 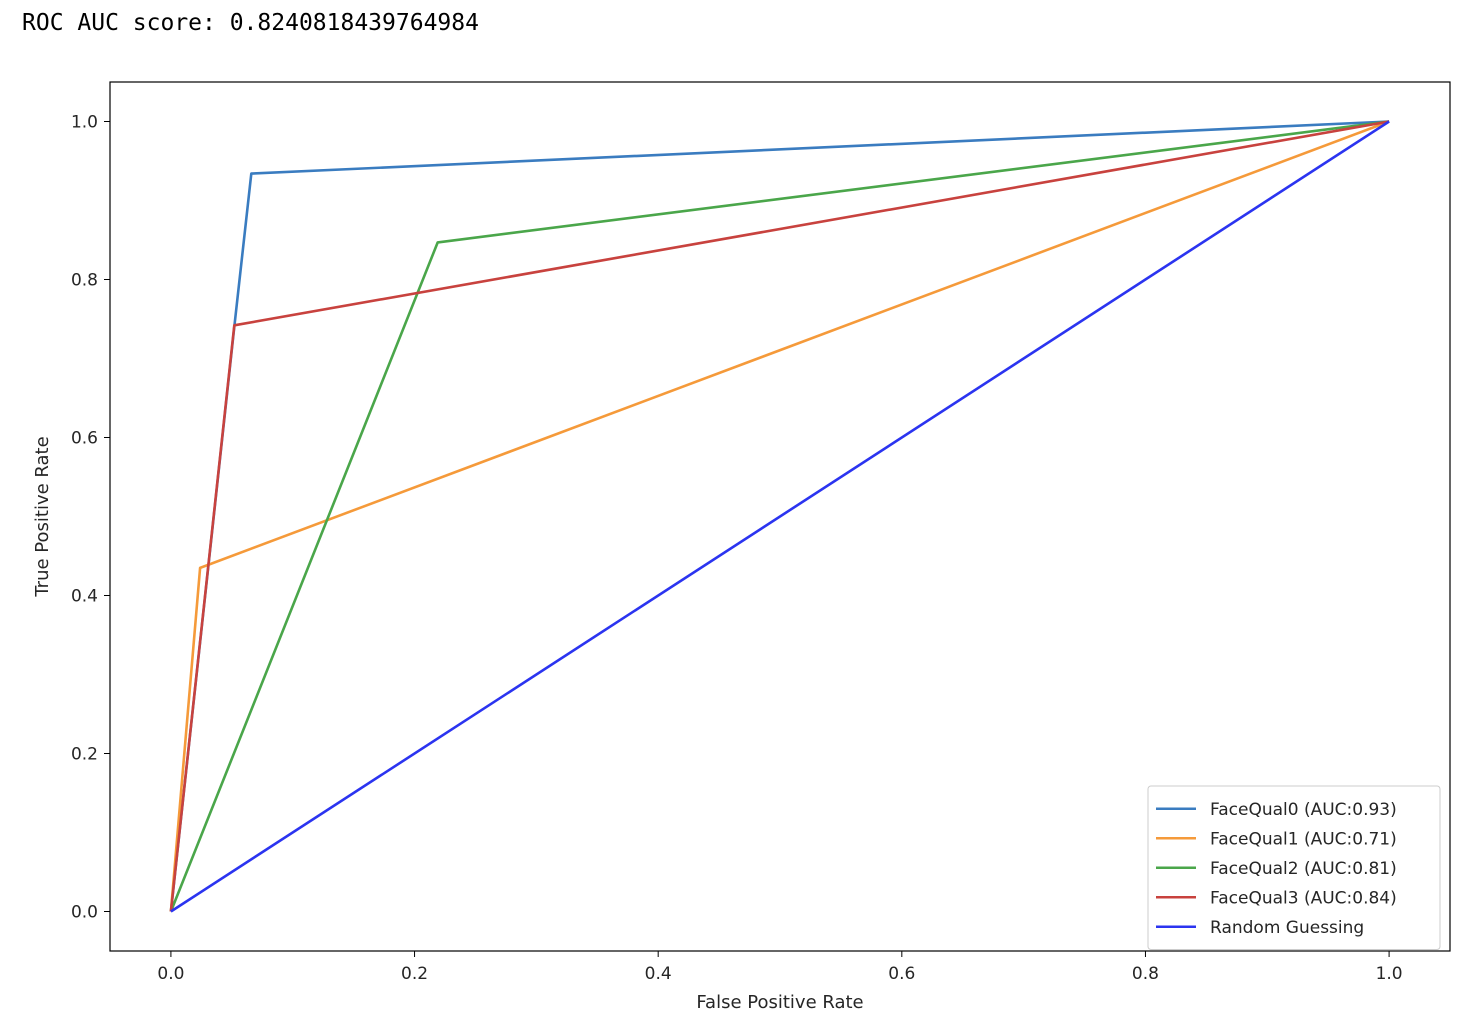 I want to click on x-tick-label: 0.8, so click(x=1145, y=974).